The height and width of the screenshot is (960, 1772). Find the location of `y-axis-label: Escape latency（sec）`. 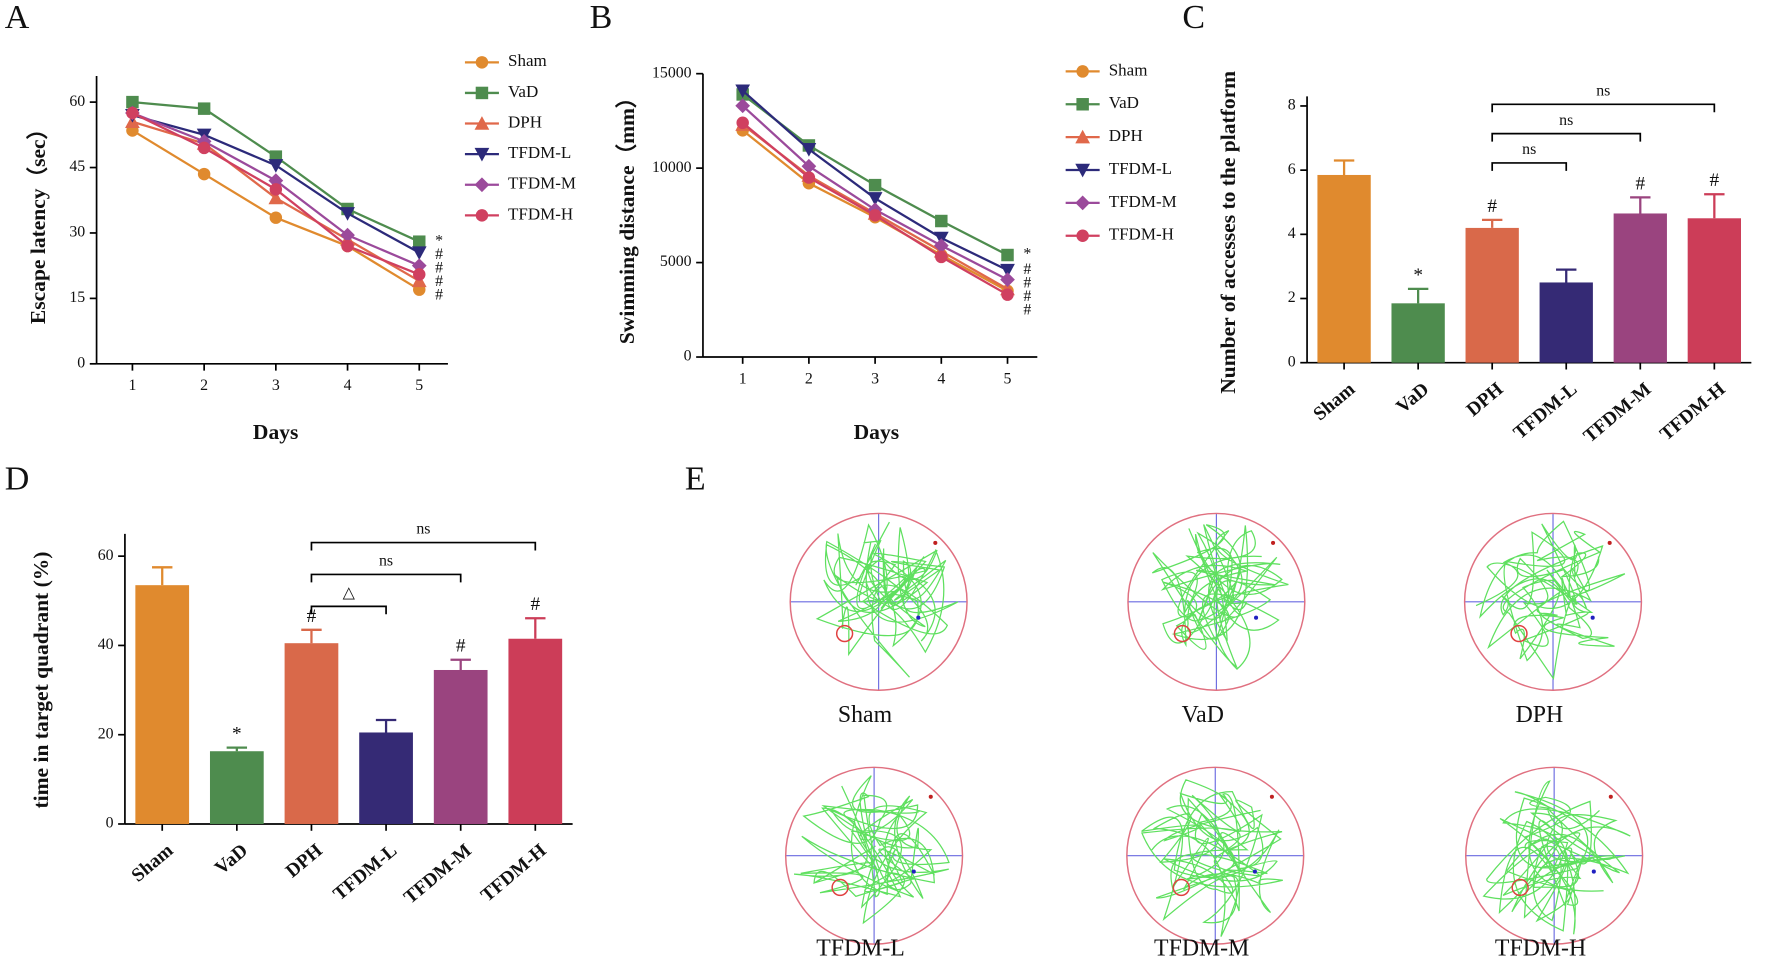

y-axis-label: Escape latency（sec） is located at coordinates (38, 221).